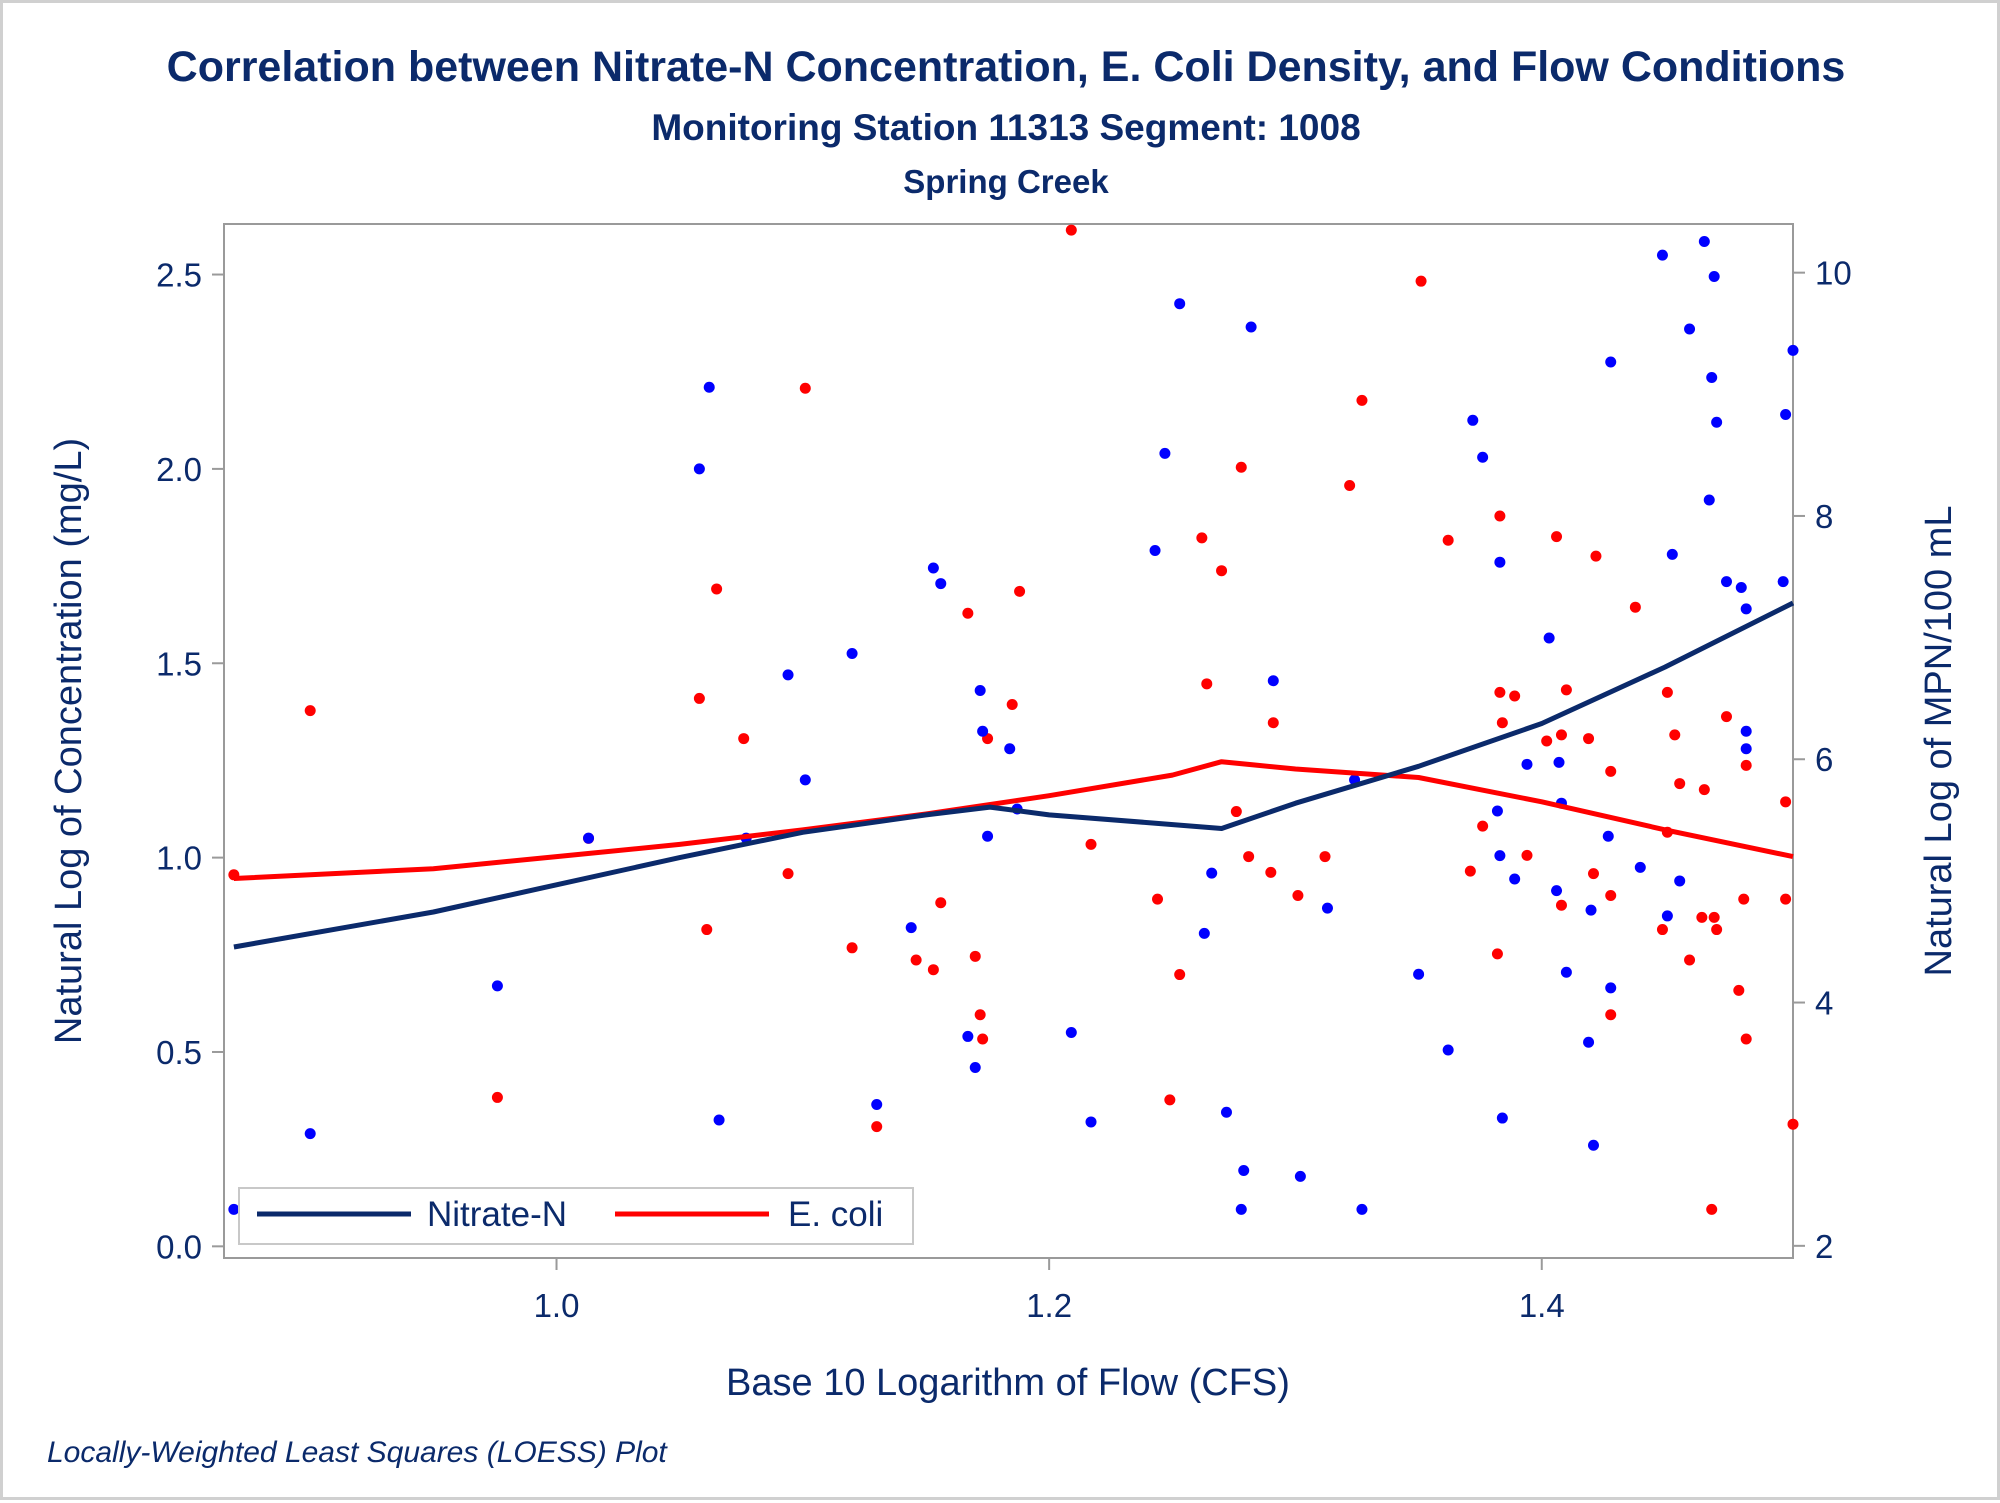 This screenshot has height=1503, width=2000. What do you see at coordinates (1006, 181) in the screenshot?
I see `chart-subtitle-2: Spring Creek` at bounding box center [1006, 181].